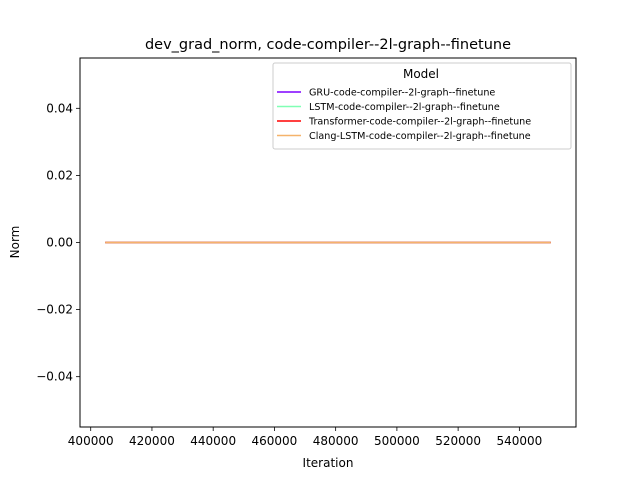 Image resolution: width=640 pixels, height=480 pixels. Describe the element at coordinates (404, 107) in the screenshot. I see `legend-entry-1: LSTM-code-compiler--2l-graph--finetune` at that location.